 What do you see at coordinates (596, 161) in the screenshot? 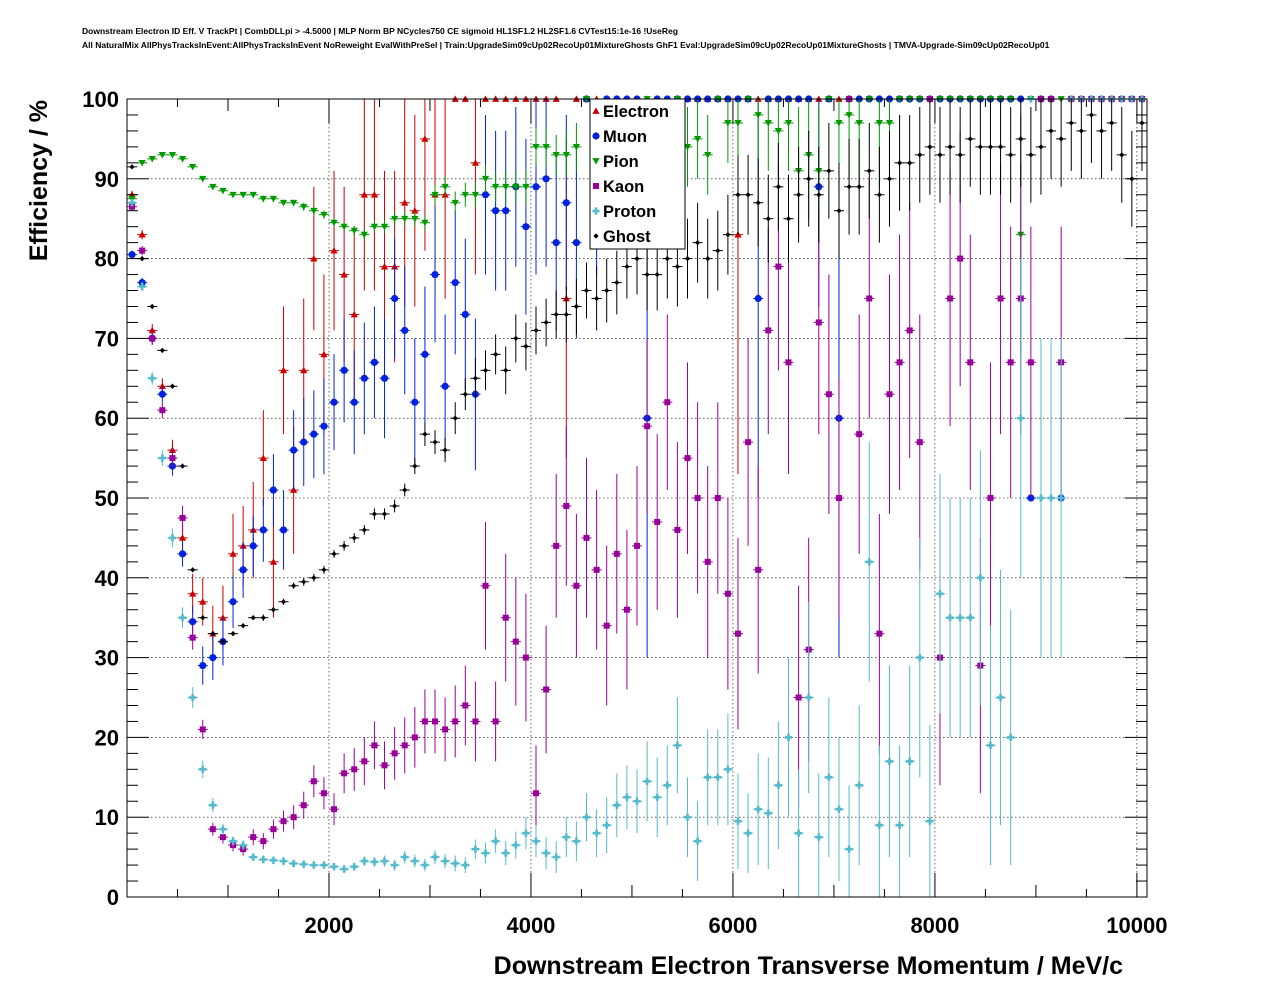
I see `legend-marker-pion` at bounding box center [596, 161].